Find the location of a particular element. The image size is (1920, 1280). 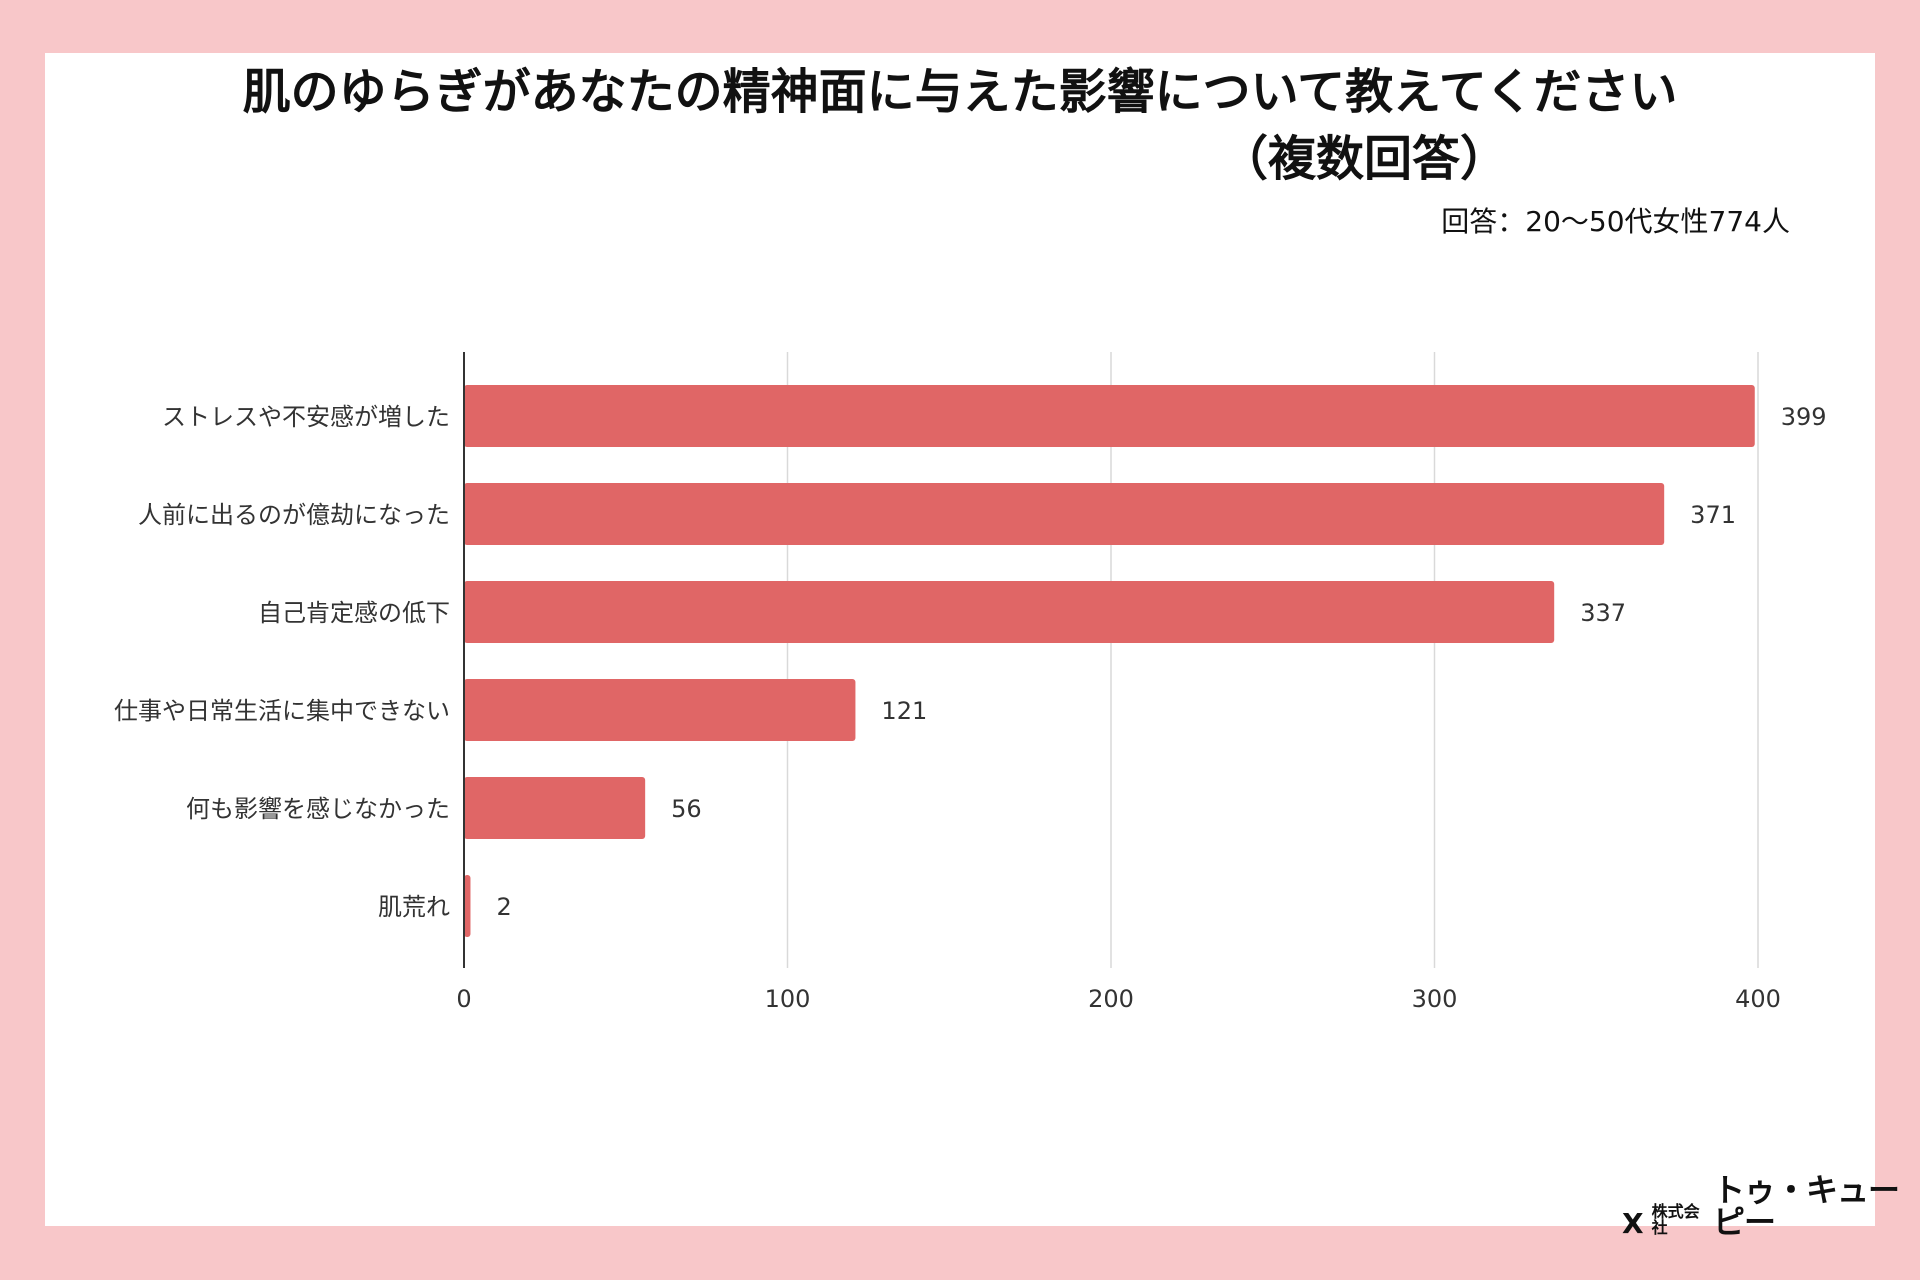

data-label: 2 is located at coordinates (503, 907).